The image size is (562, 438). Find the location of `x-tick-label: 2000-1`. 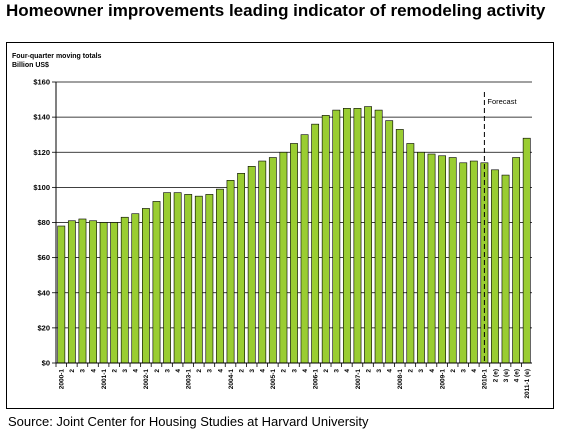

x-tick-label: 2000-1 is located at coordinates (62, 379).